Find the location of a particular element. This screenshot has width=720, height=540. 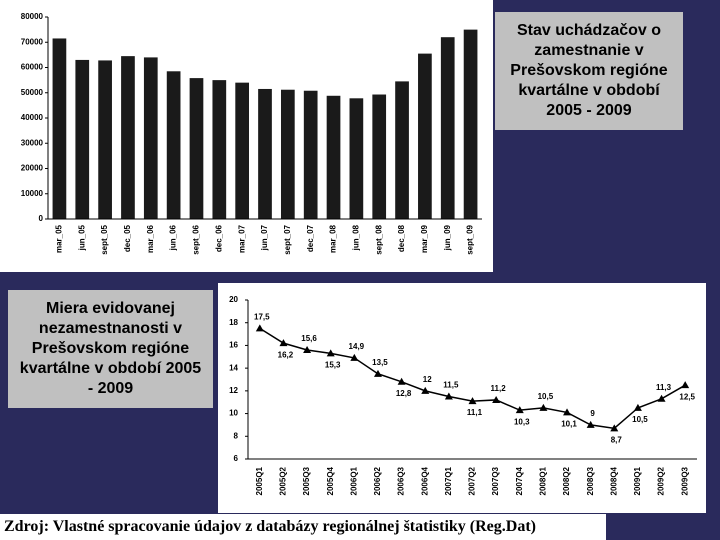

value-label: 12,5 is located at coordinates (687, 396).